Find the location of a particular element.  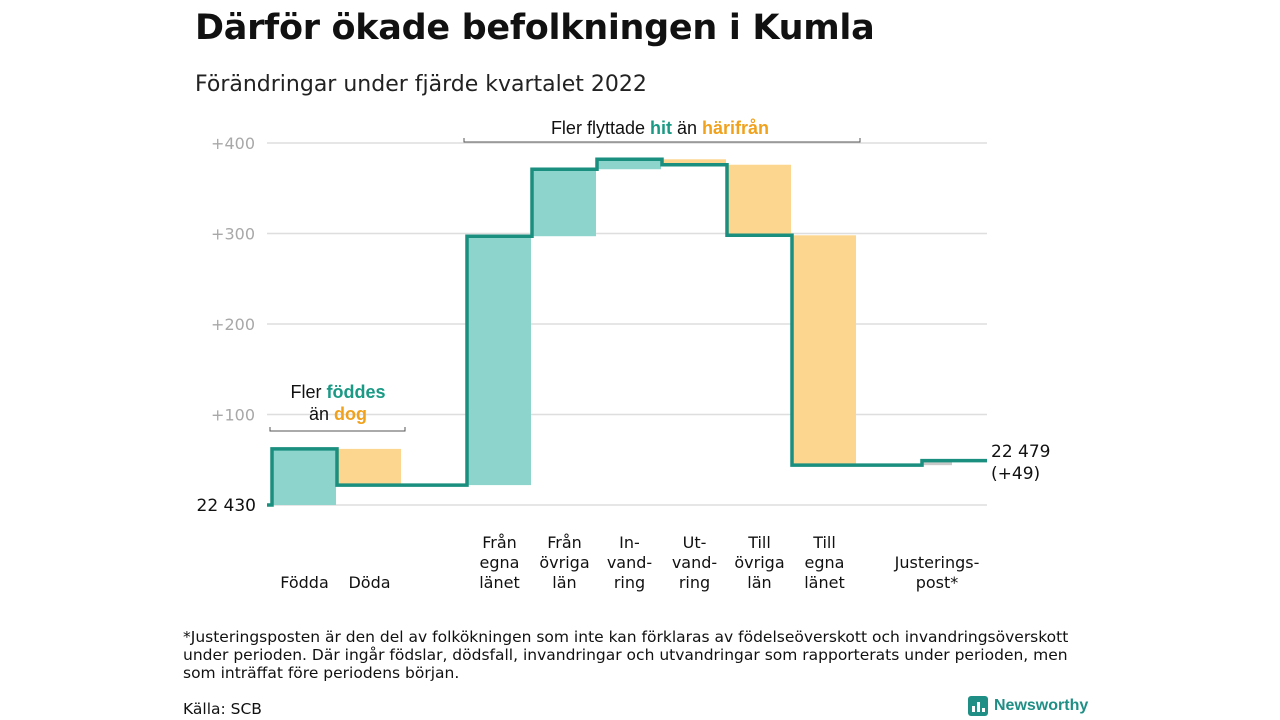

natural-change-annotation-line1: Fler föddes is located at coordinates (337, 392).